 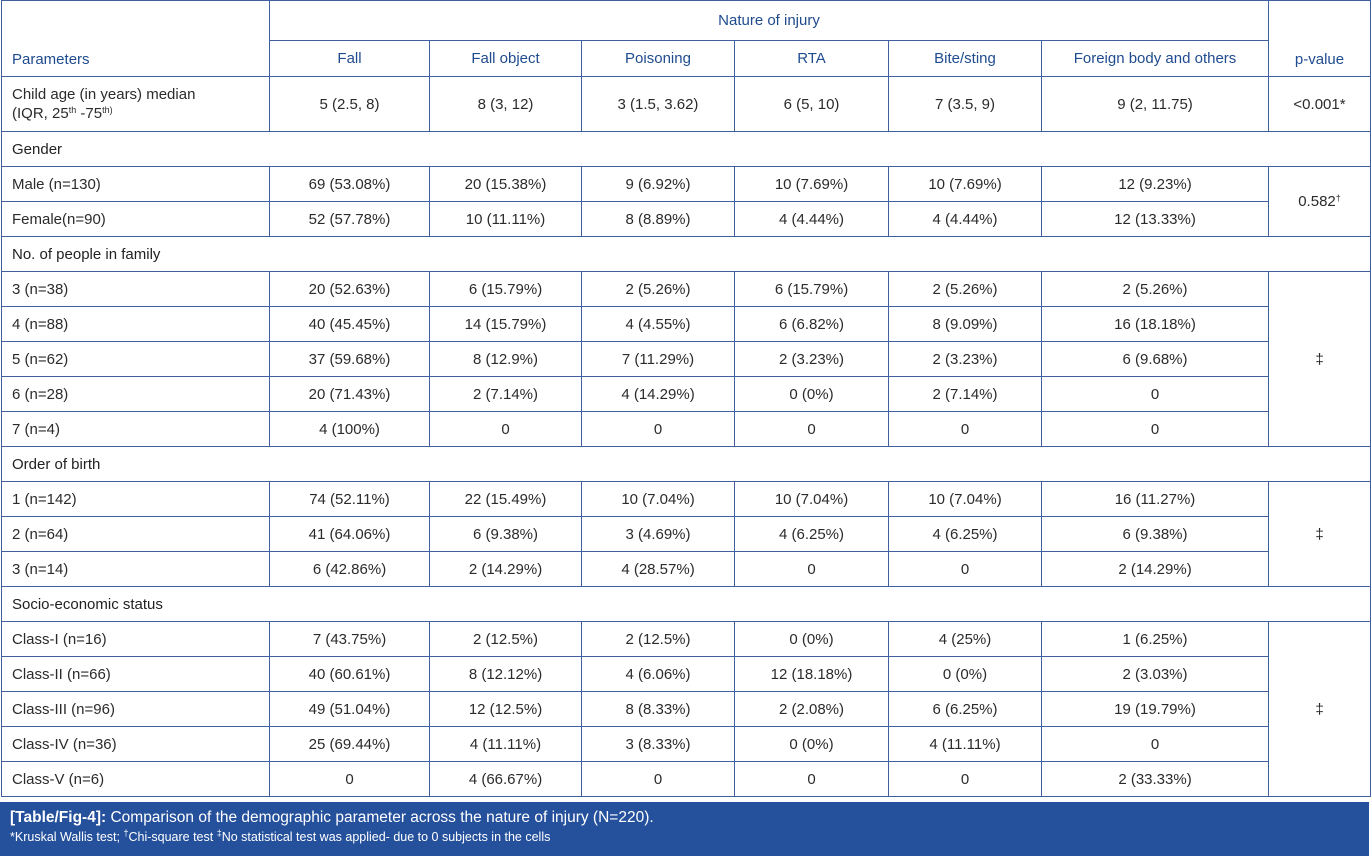 What do you see at coordinates (965, 709) in the screenshot?
I see `cell: 6 (6.25%)` at bounding box center [965, 709].